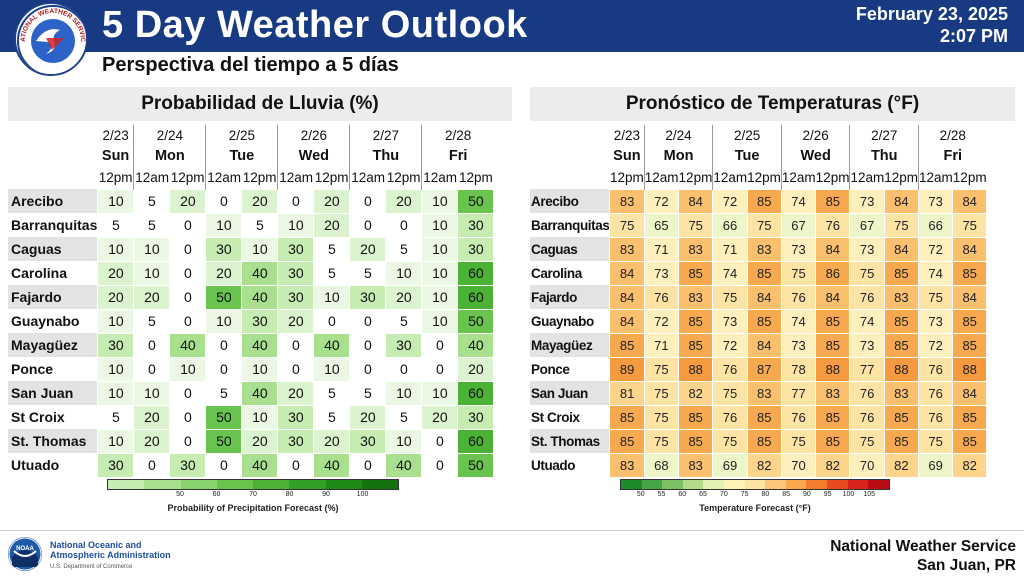 The image size is (1024, 576). Describe the element at coordinates (169, 135) in the screenshot. I see `rain-column-date: 2/24` at that location.